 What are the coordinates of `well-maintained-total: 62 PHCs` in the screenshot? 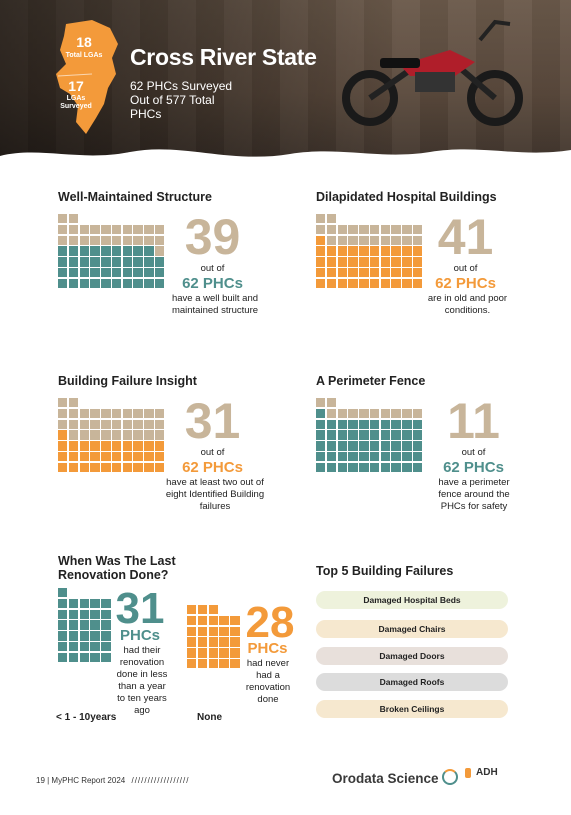 It's located at (212, 283).